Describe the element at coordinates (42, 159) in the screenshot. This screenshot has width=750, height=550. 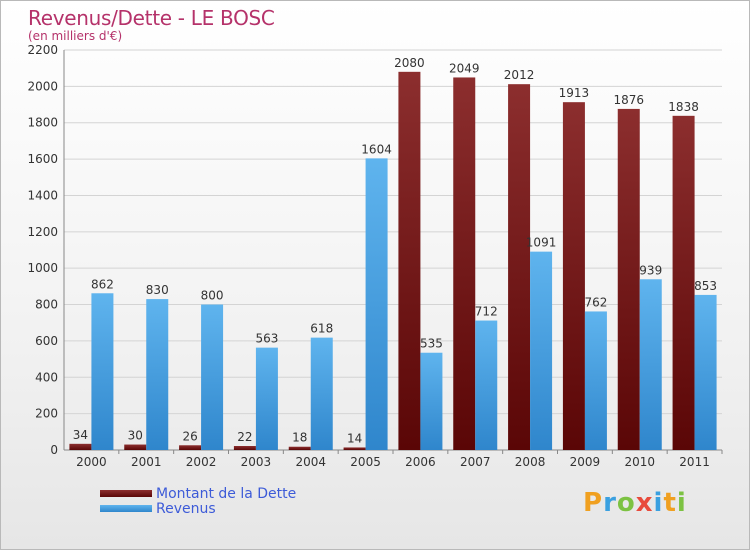
I see `y-tick-label: 1600` at that location.